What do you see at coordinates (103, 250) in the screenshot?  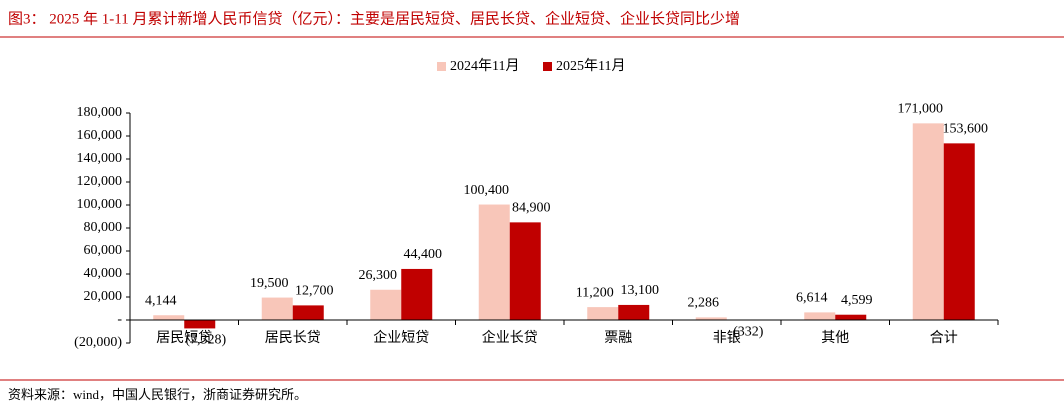 I see `y-tick-label: 60,000` at bounding box center [103, 250].